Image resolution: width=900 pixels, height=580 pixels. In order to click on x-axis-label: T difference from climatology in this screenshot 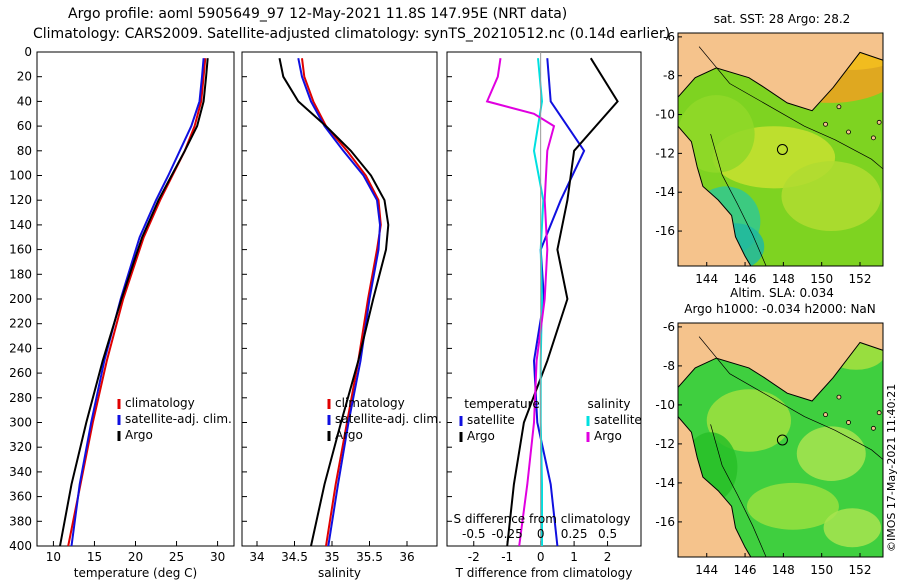, I will do `click(544, 573)`.